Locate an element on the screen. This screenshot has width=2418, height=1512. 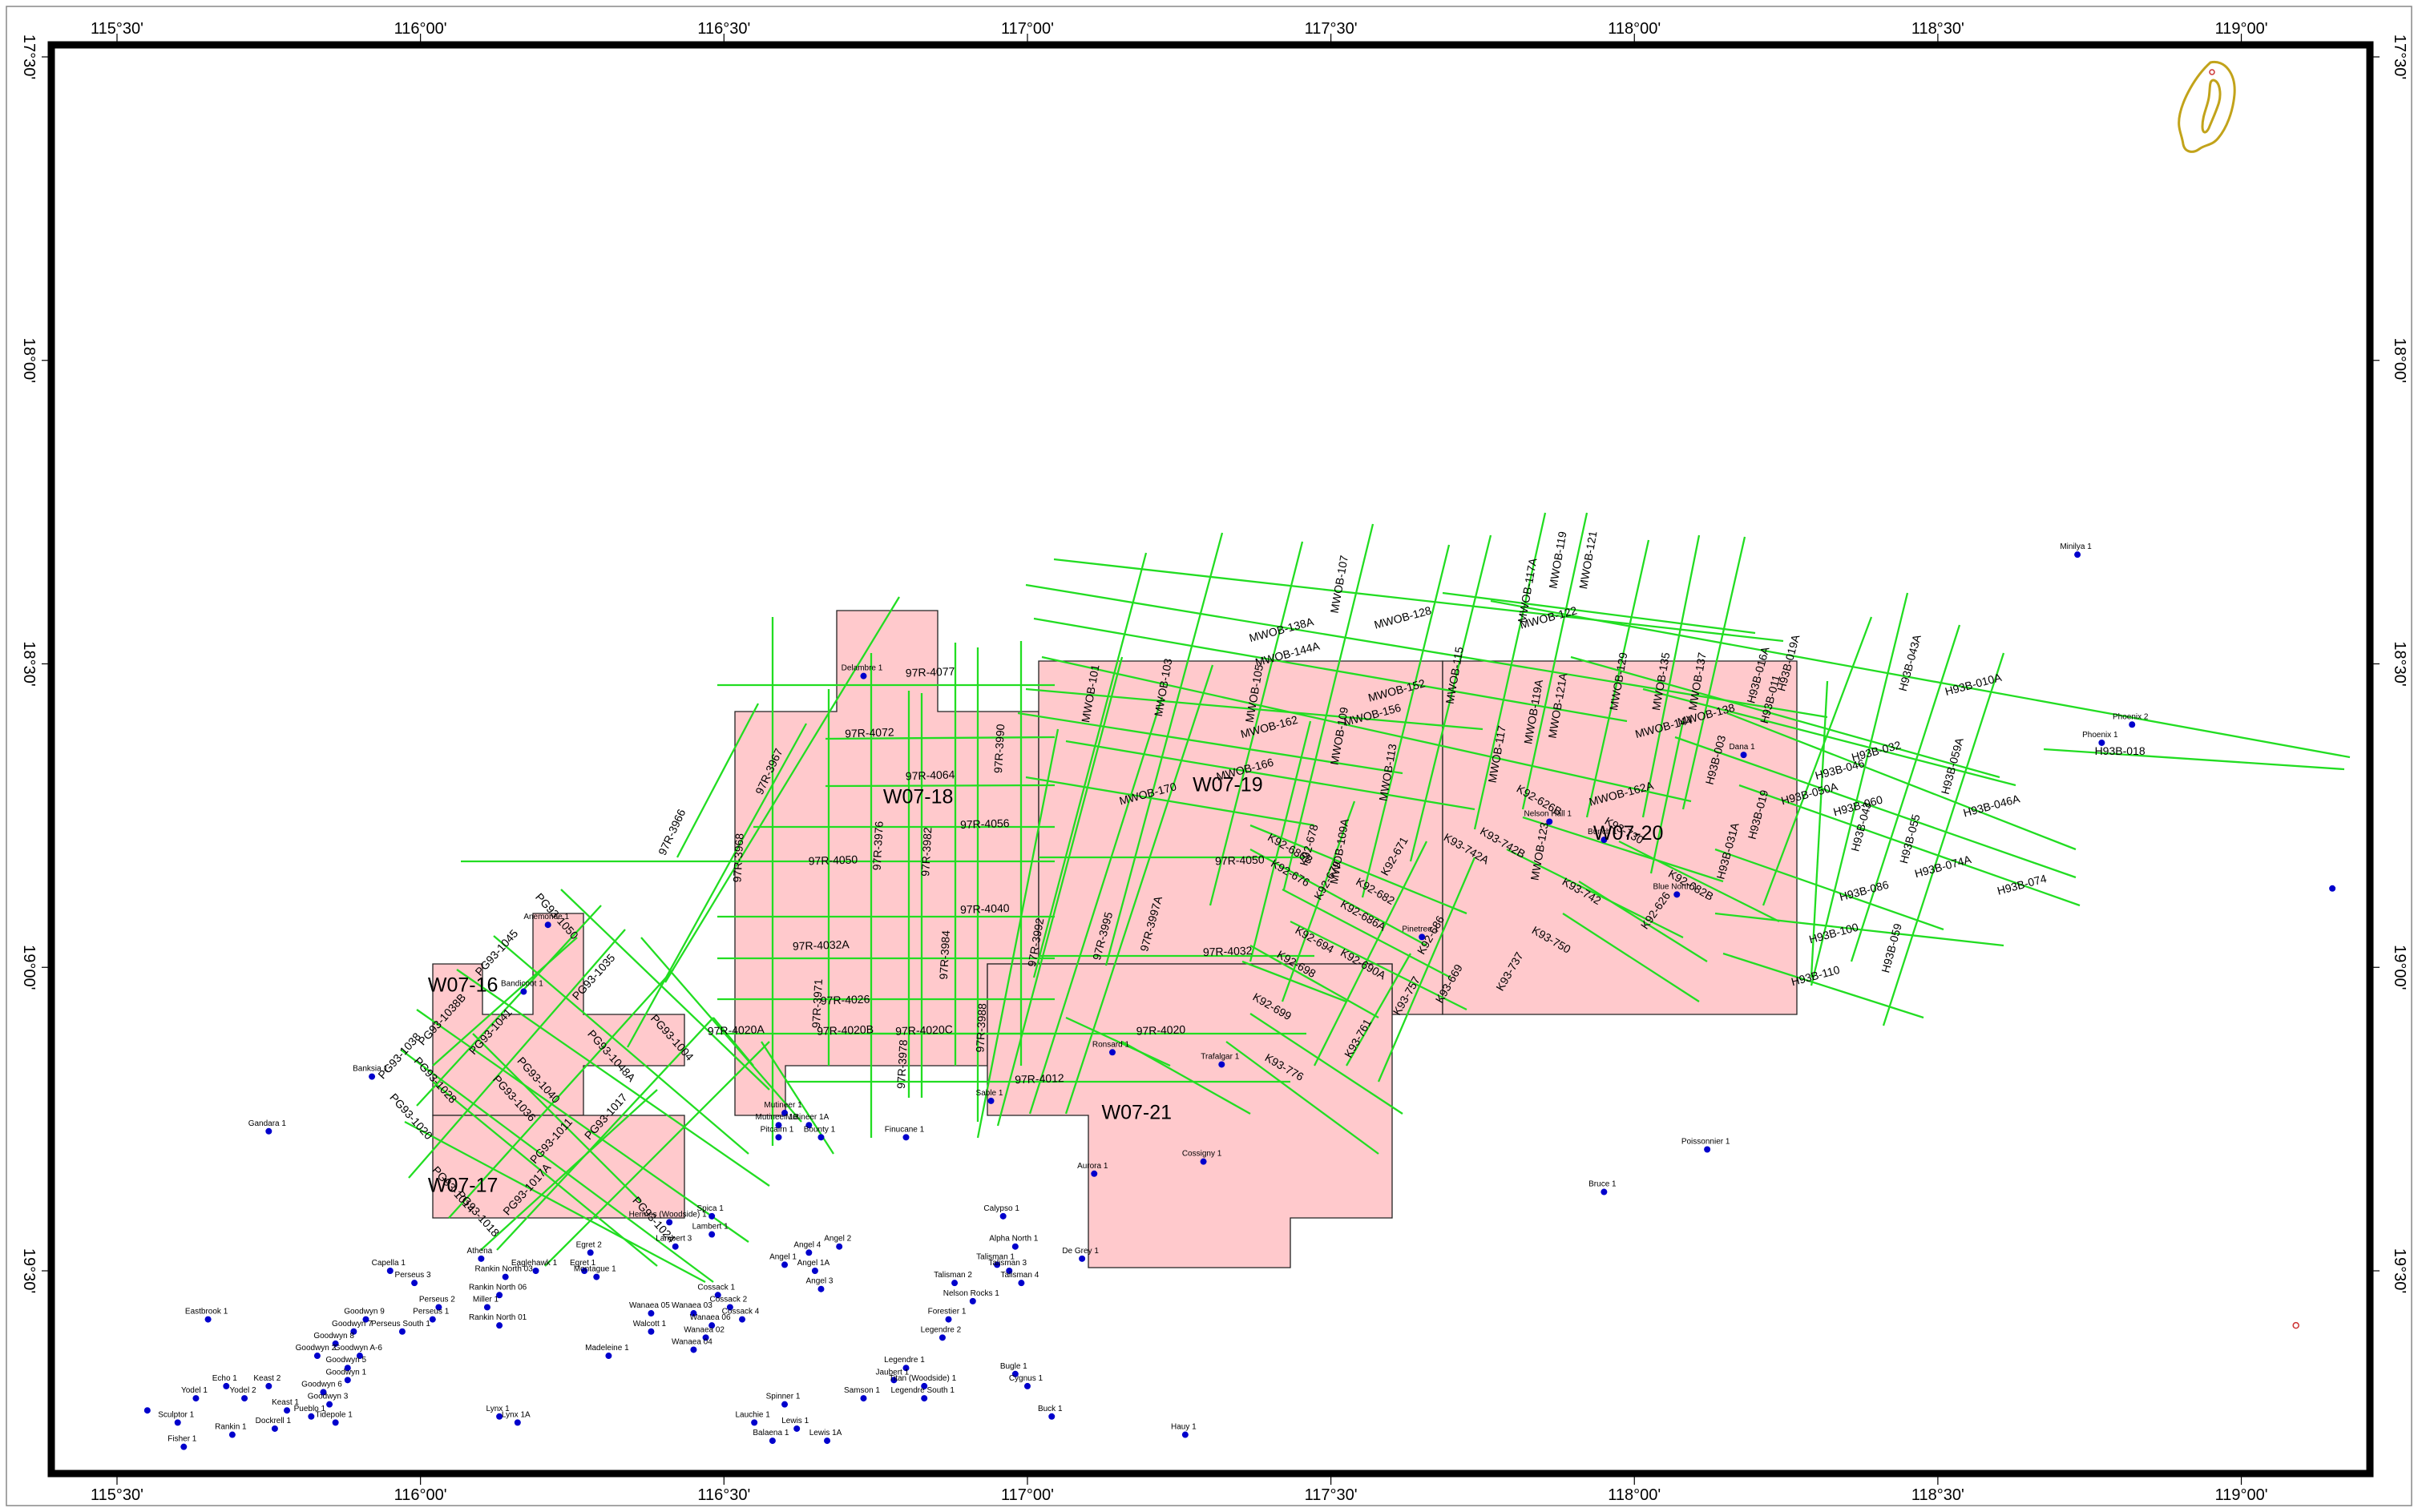
lon-label-top: 116°30' is located at coordinates (723, 29).